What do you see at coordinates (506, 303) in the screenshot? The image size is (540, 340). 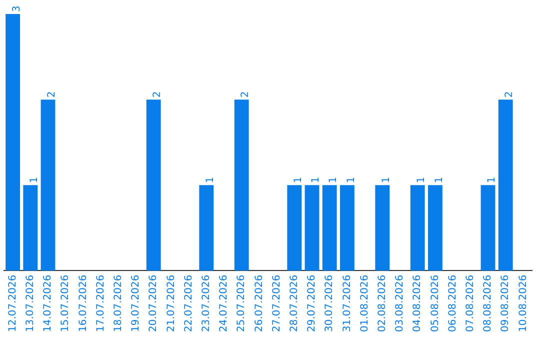 I see `x-tick-label: 09.08.2026` at bounding box center [506, 303].